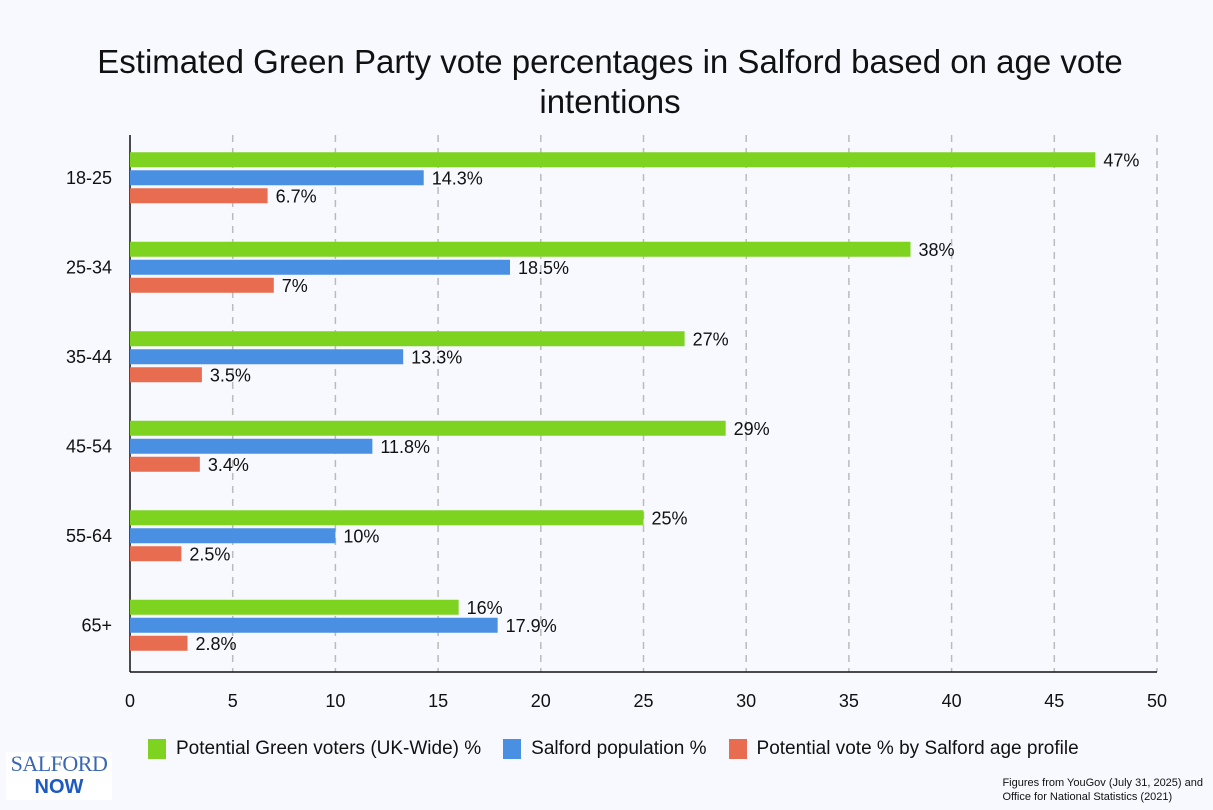  I want to click on y-tick-label: 45-54, so click(89, 446).